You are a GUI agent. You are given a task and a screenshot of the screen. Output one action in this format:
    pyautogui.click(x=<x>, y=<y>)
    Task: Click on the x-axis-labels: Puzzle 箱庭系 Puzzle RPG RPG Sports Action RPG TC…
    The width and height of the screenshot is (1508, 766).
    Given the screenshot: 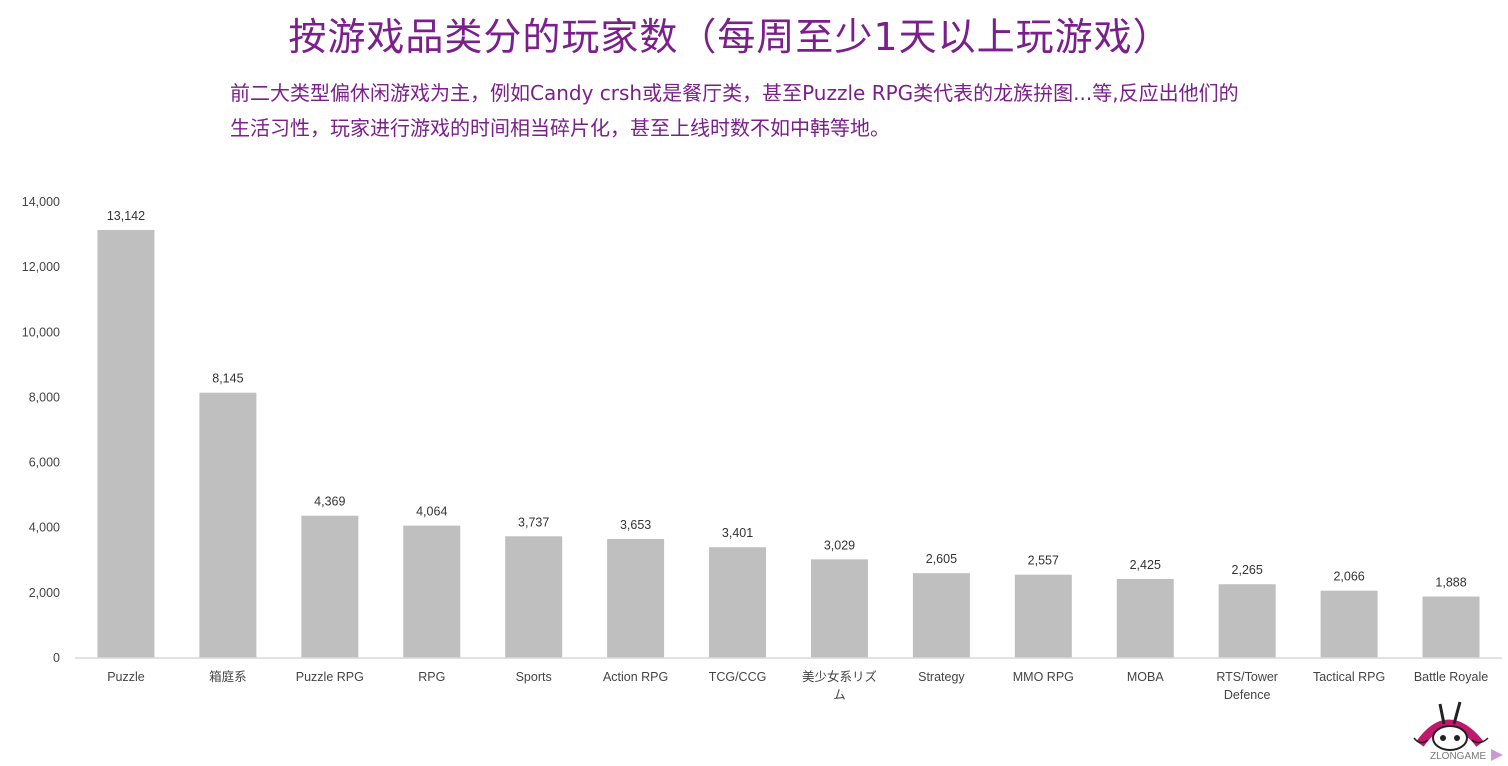 What is the action you would take?
    pyautogui.click(x=797, y=685)
    